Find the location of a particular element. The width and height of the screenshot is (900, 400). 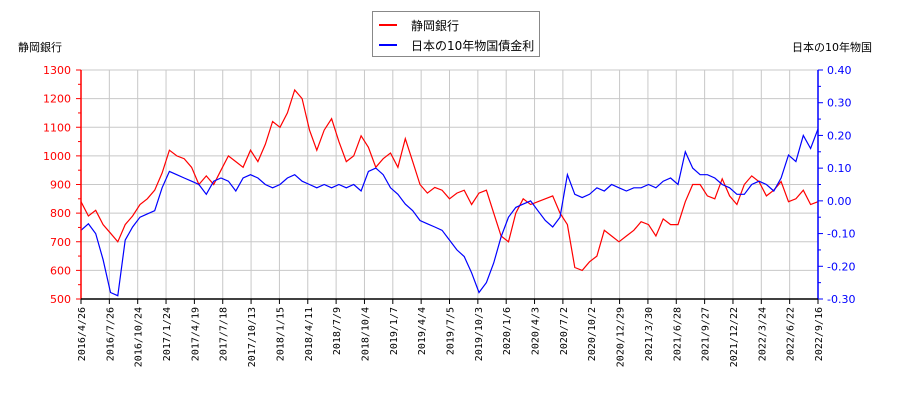

svg-text: -0.20 is located at coordinates (841, 266).